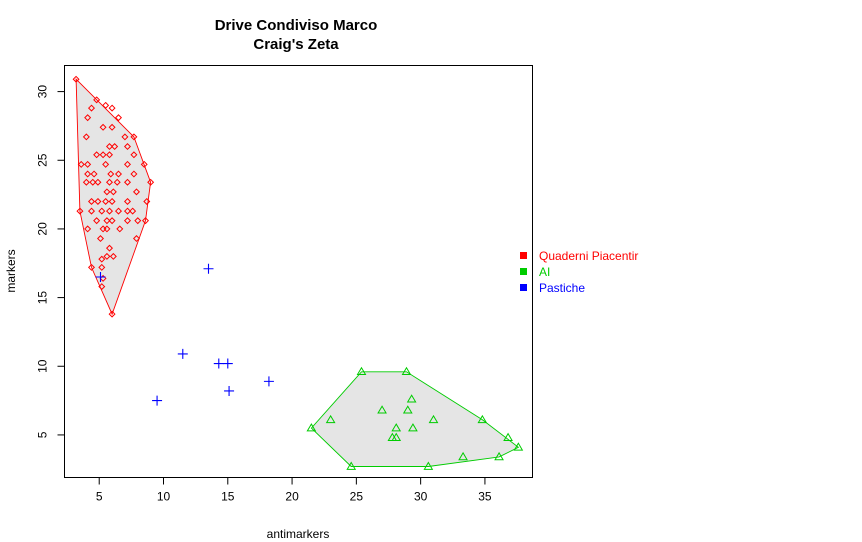 The height and width of the screenshot is (542, 862). I want to click on x-tick-label: 30, so click(421, 497).